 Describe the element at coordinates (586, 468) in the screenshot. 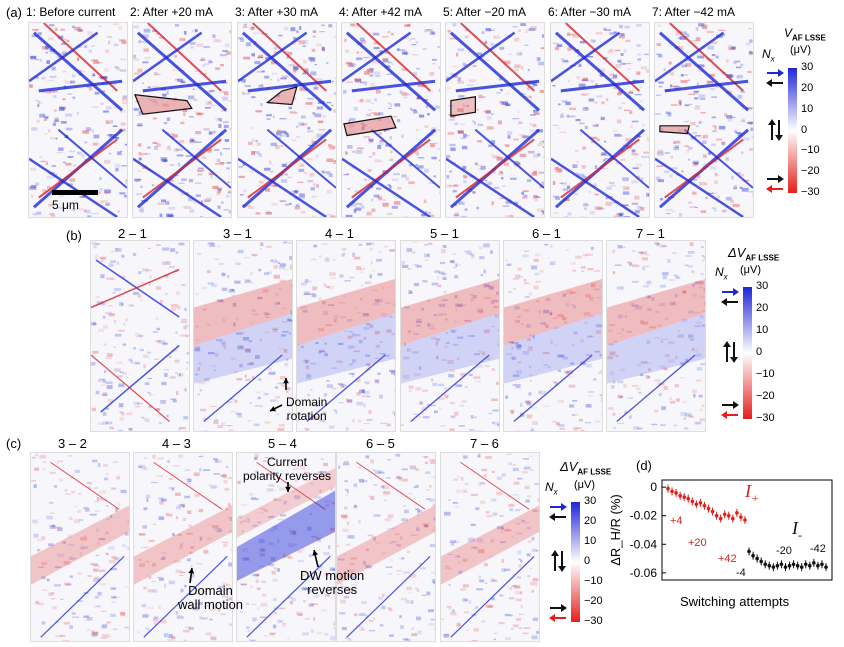

I see `colorbar-c-title: ΔVAF LSSE` at that location.